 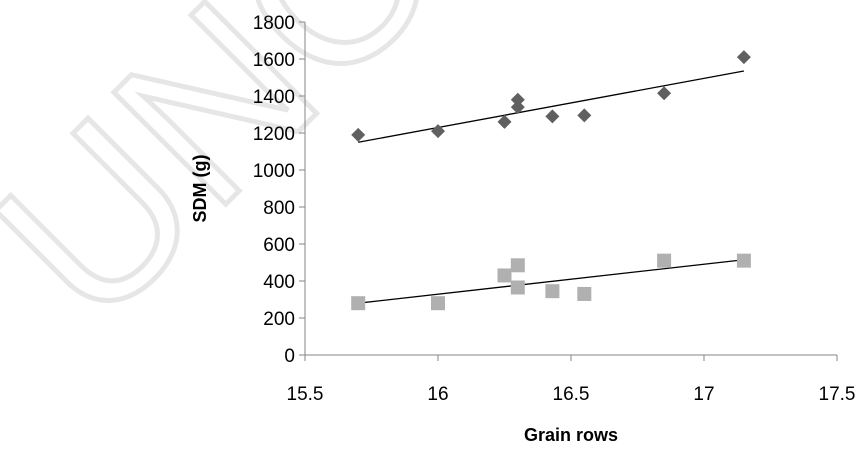 I want to click on y-tick-label: 1400, so click(x=274, y=97).